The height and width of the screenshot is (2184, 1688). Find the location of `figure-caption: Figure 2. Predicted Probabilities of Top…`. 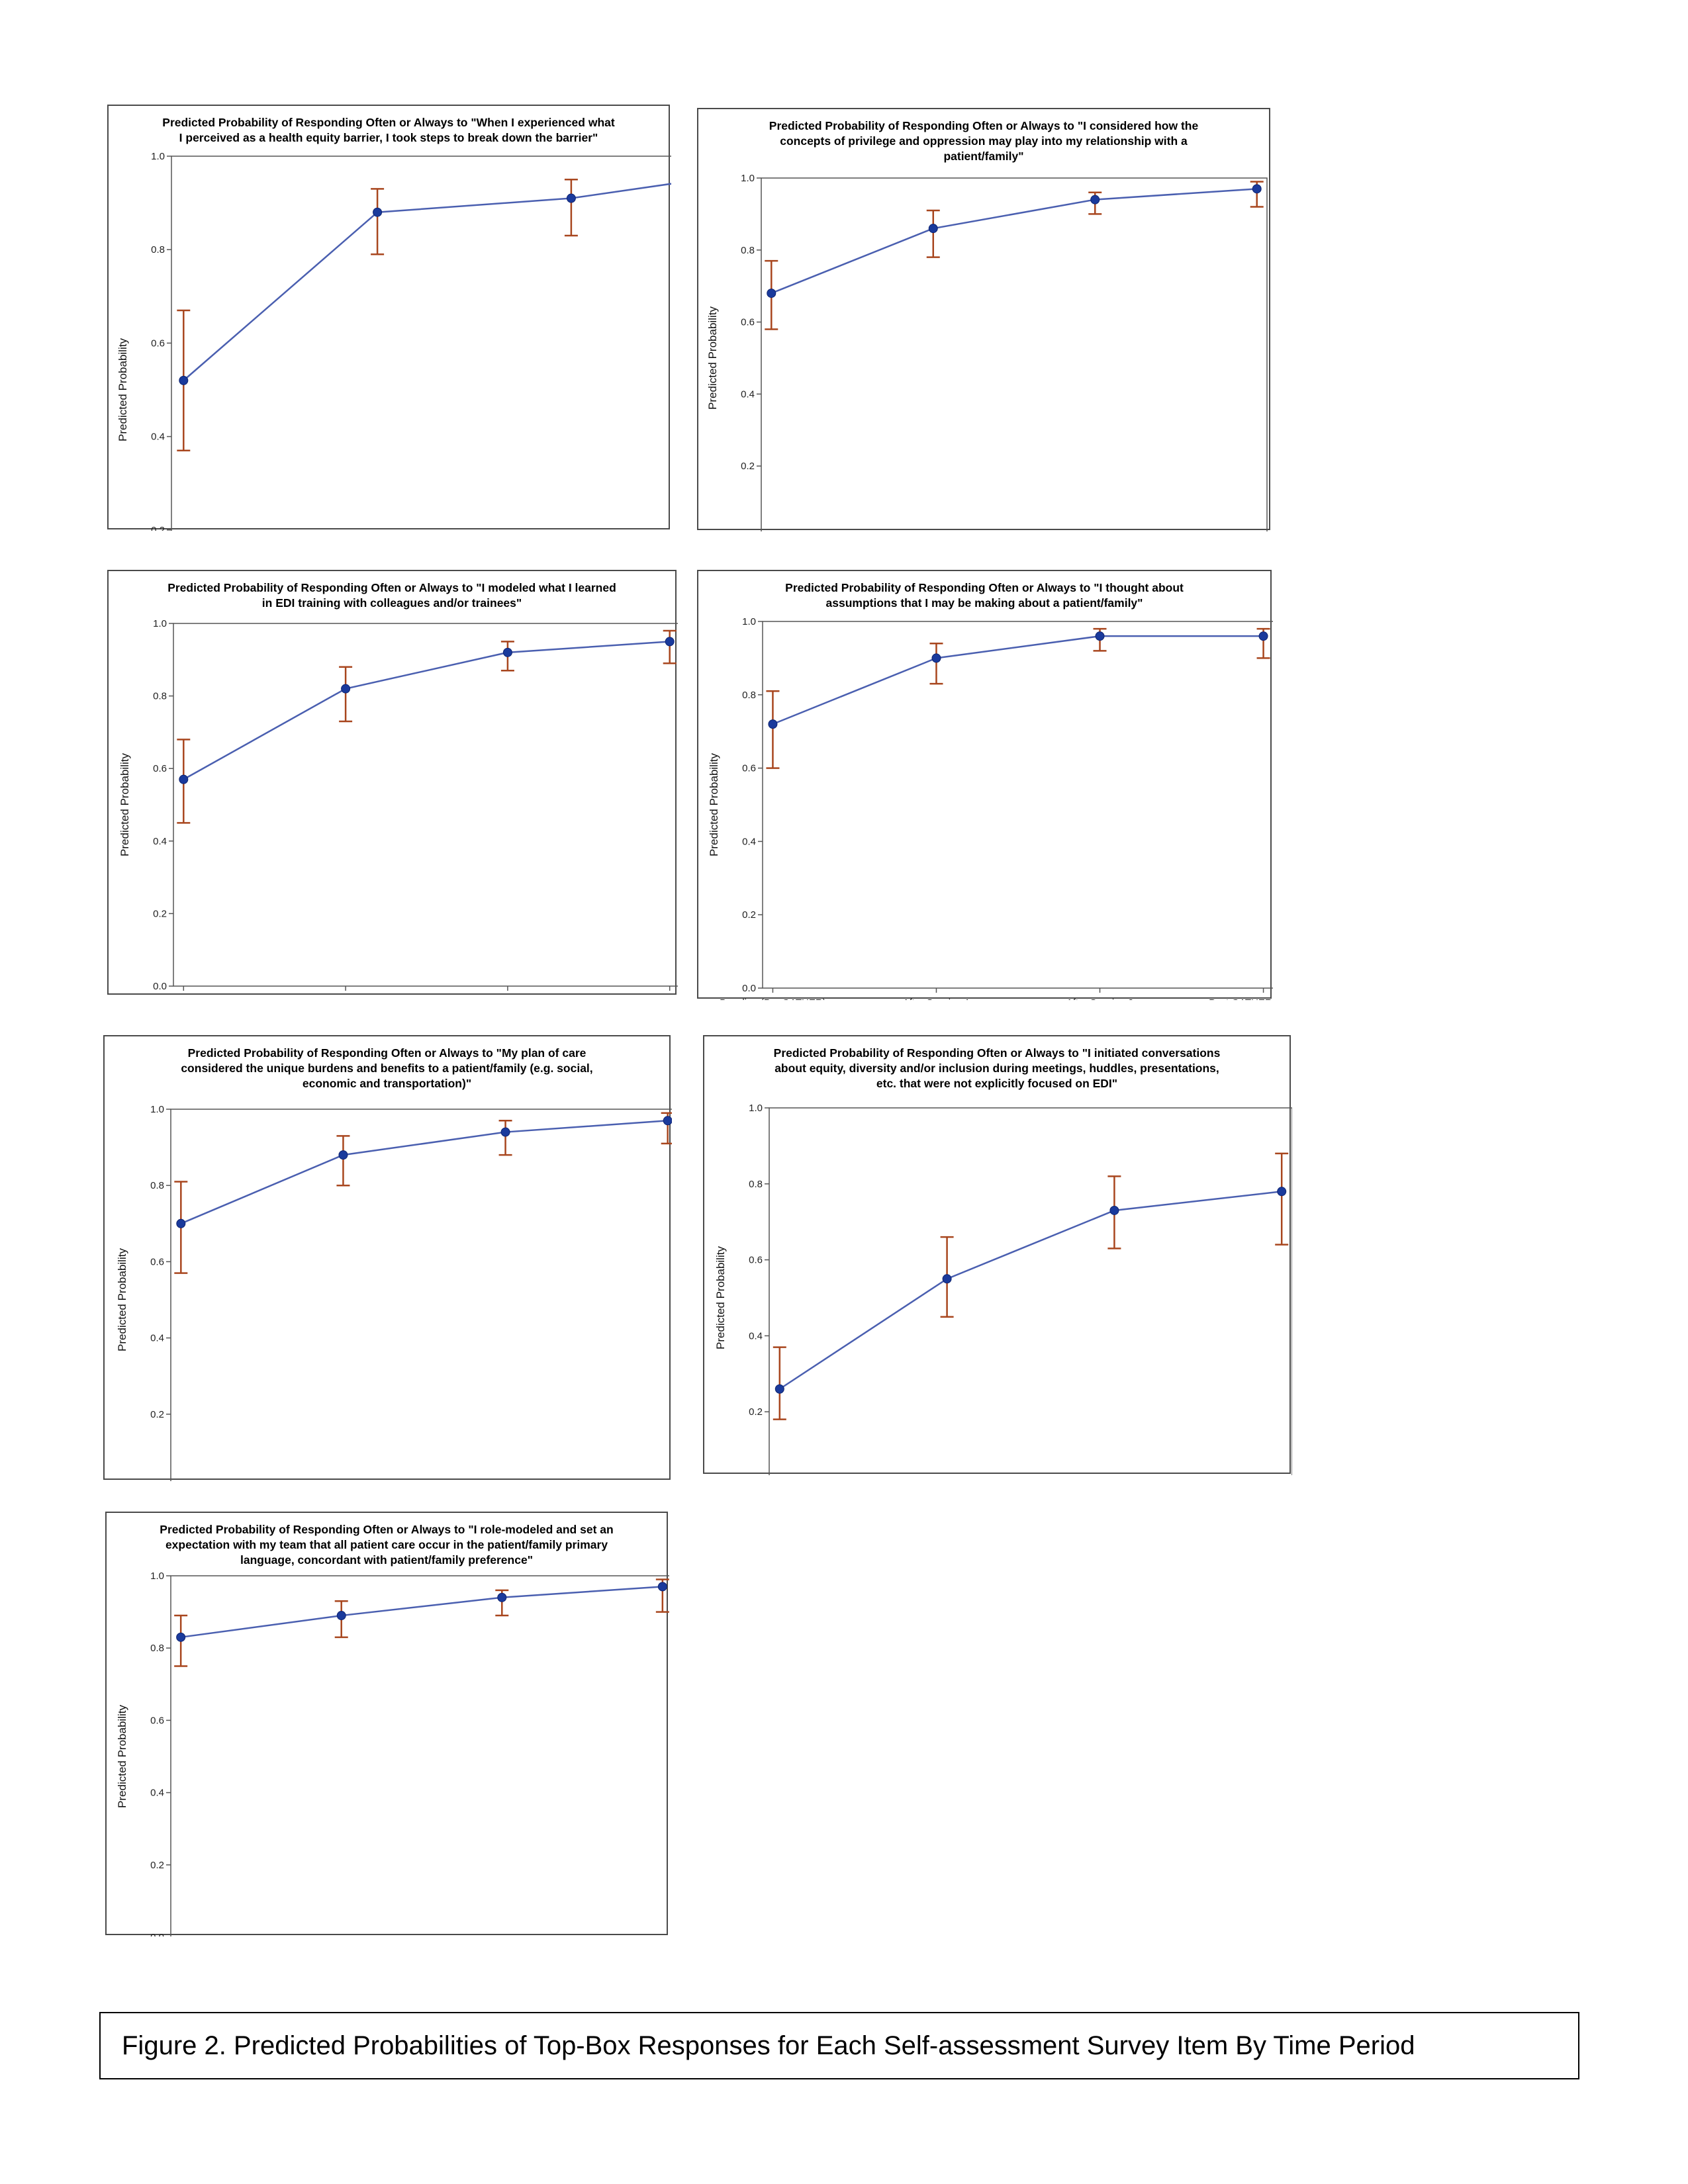

figure-caption: Figure 2. Predicted Probabilities of Top… is located at coordinates (839, 2045).